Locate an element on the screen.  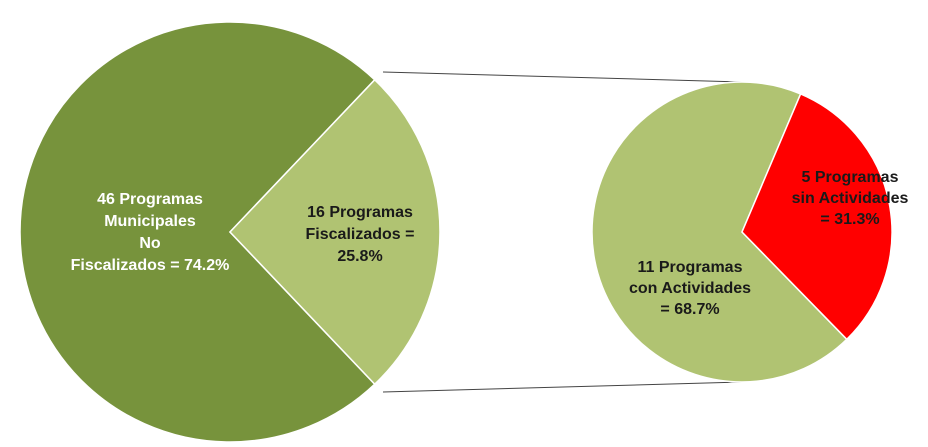
data-label: sin Actividades is located at coordinates (850, 198).